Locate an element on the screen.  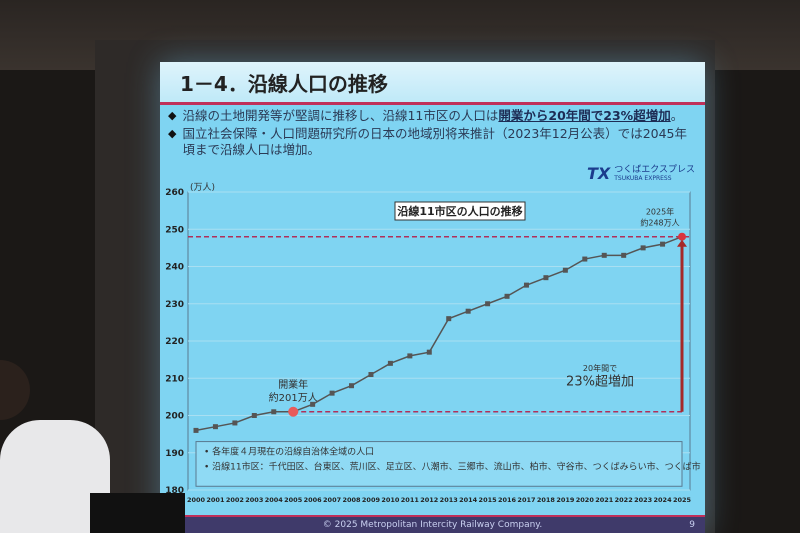
y-tick-label: 210 is located at coordinates (174, 379).